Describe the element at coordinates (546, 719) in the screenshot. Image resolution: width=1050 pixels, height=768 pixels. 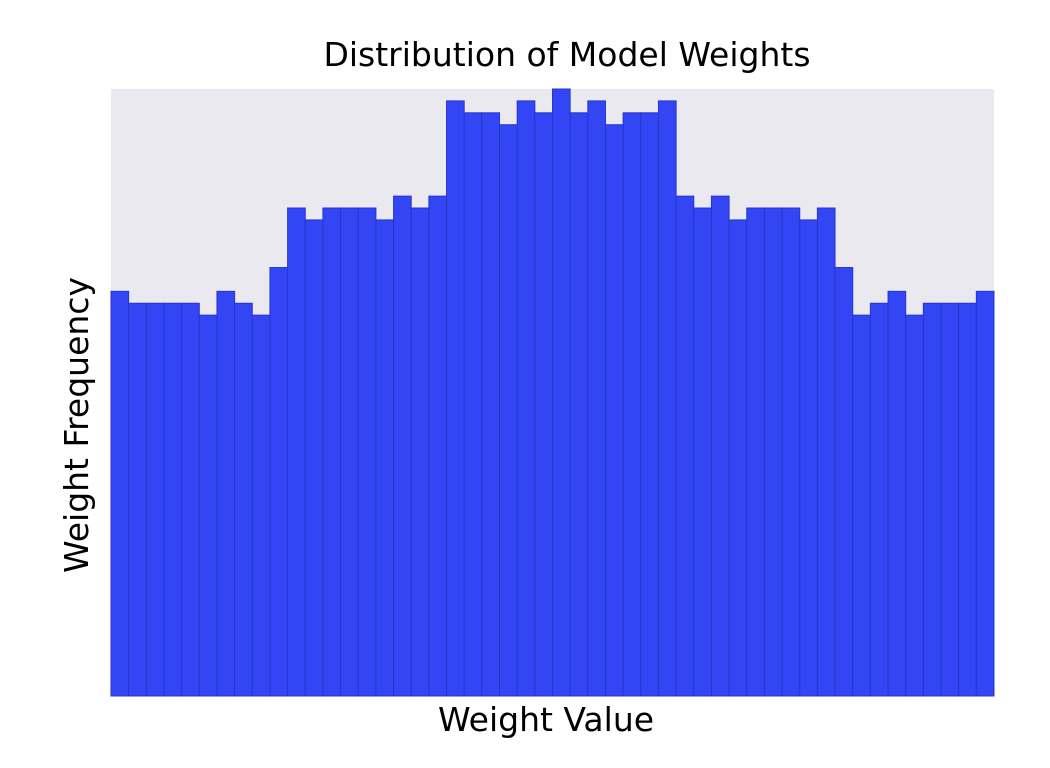
I see `x-axis-label: Weight Value` at that location.